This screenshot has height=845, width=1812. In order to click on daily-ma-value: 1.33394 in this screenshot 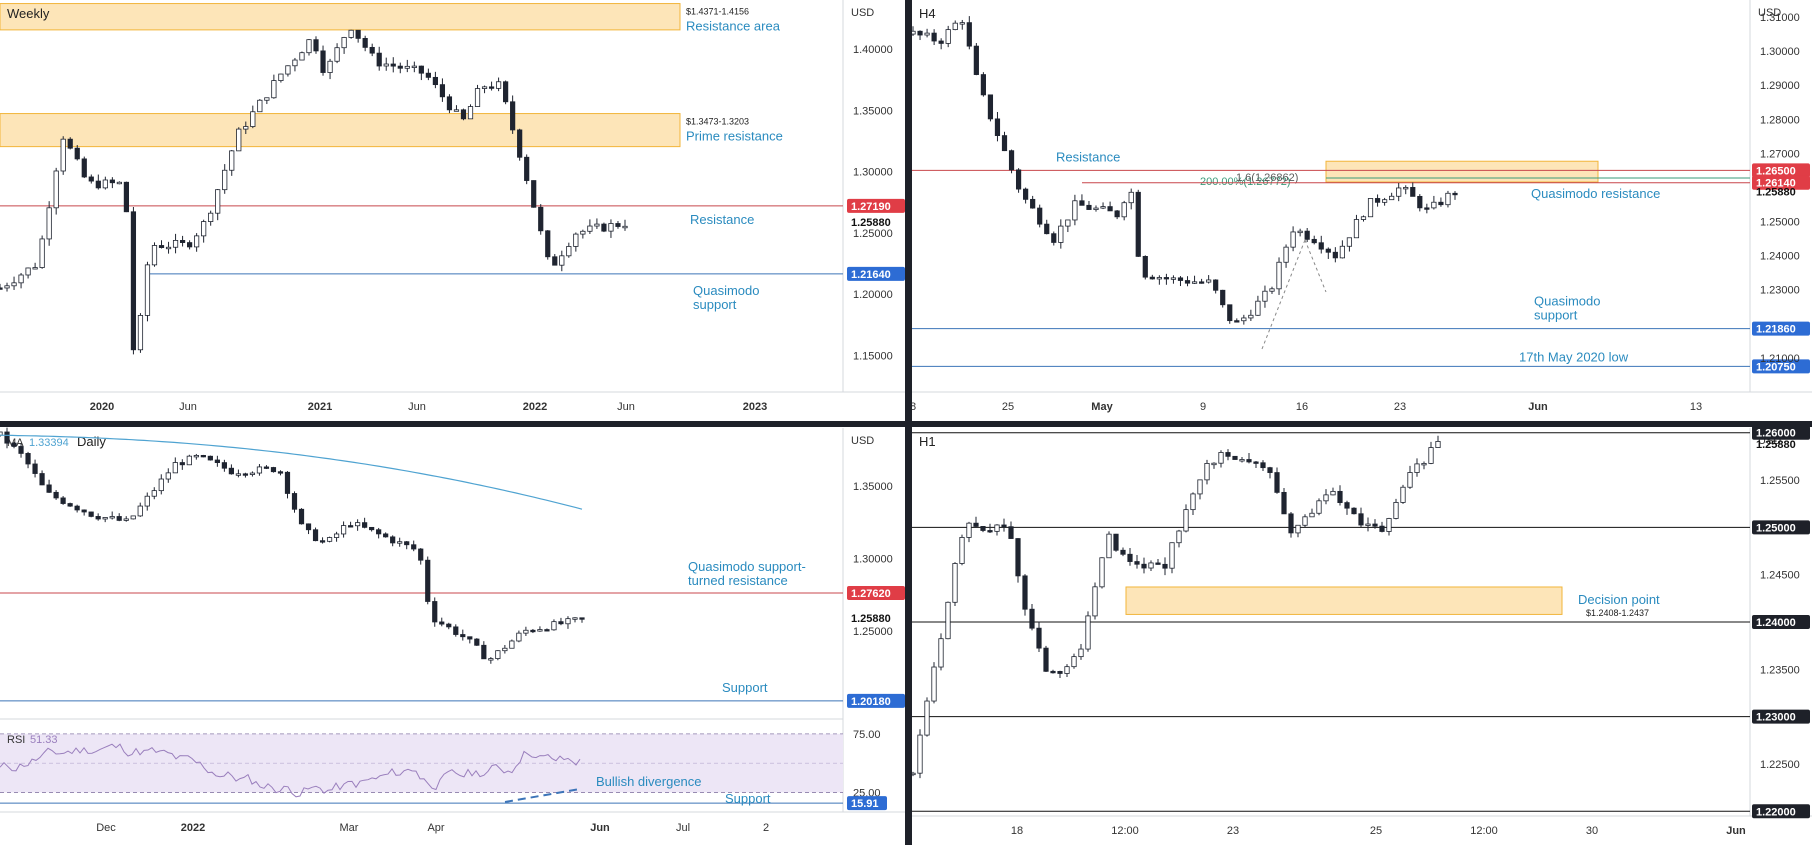, I will do `click(49, 443)`.